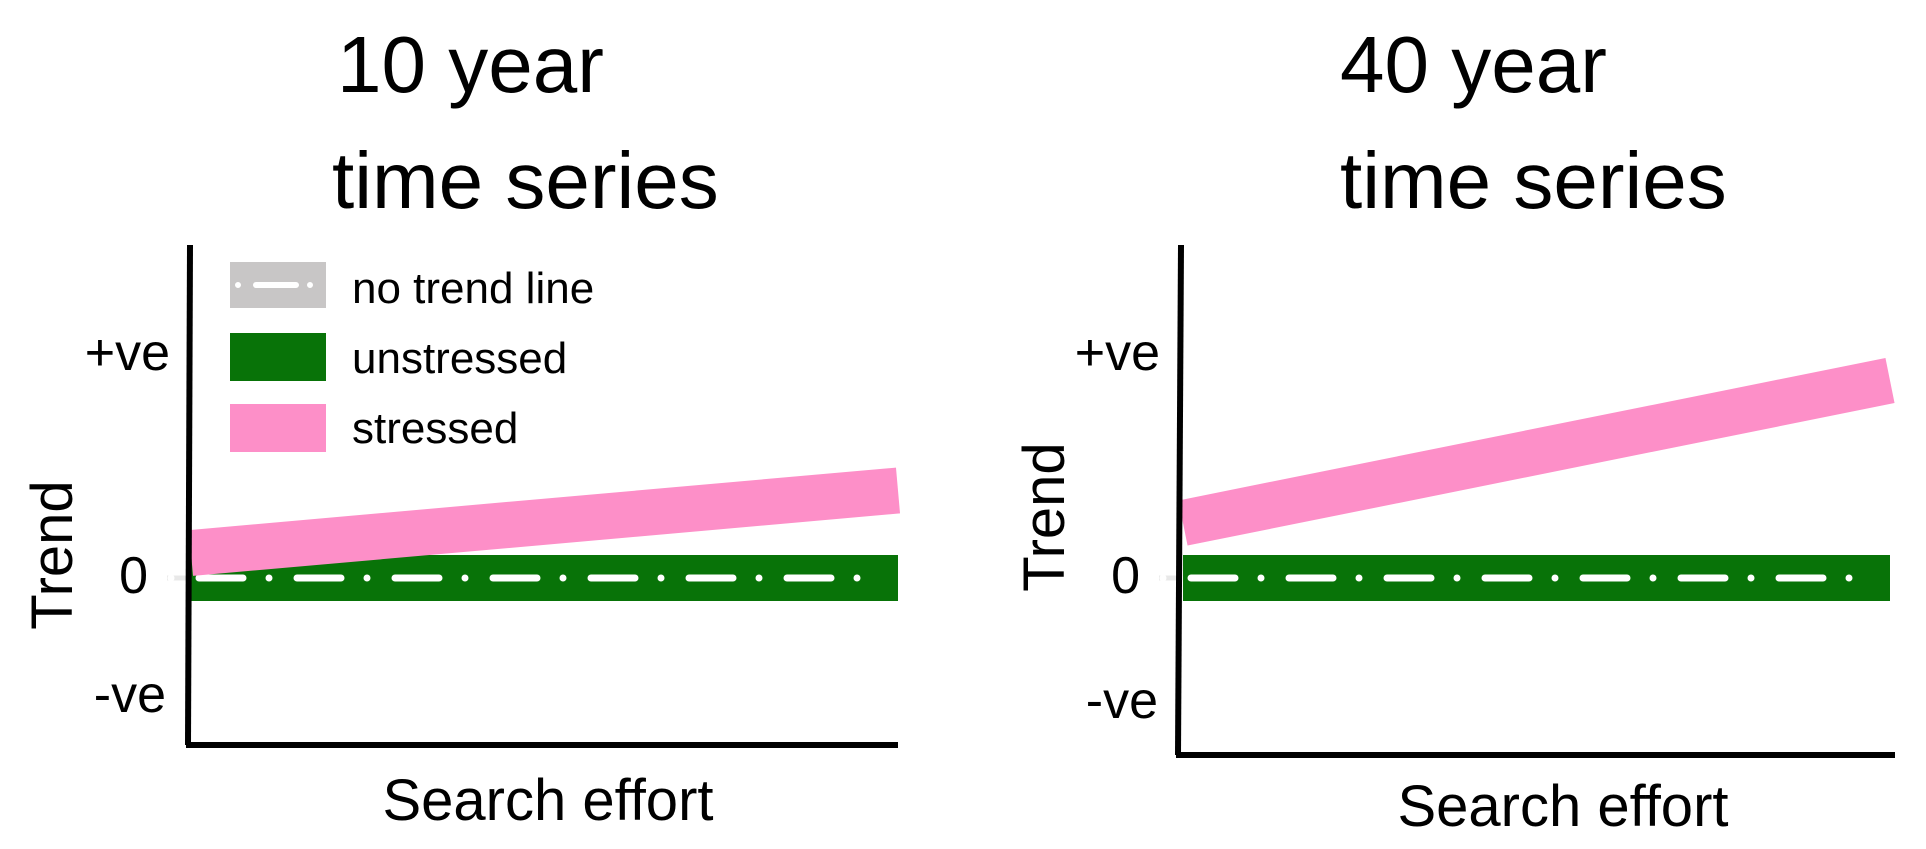  What do you see at coordinates (473, 288) in the screenshot?
I see `legend-label-no-trend: no trend line` at bounding box center [473, 288].